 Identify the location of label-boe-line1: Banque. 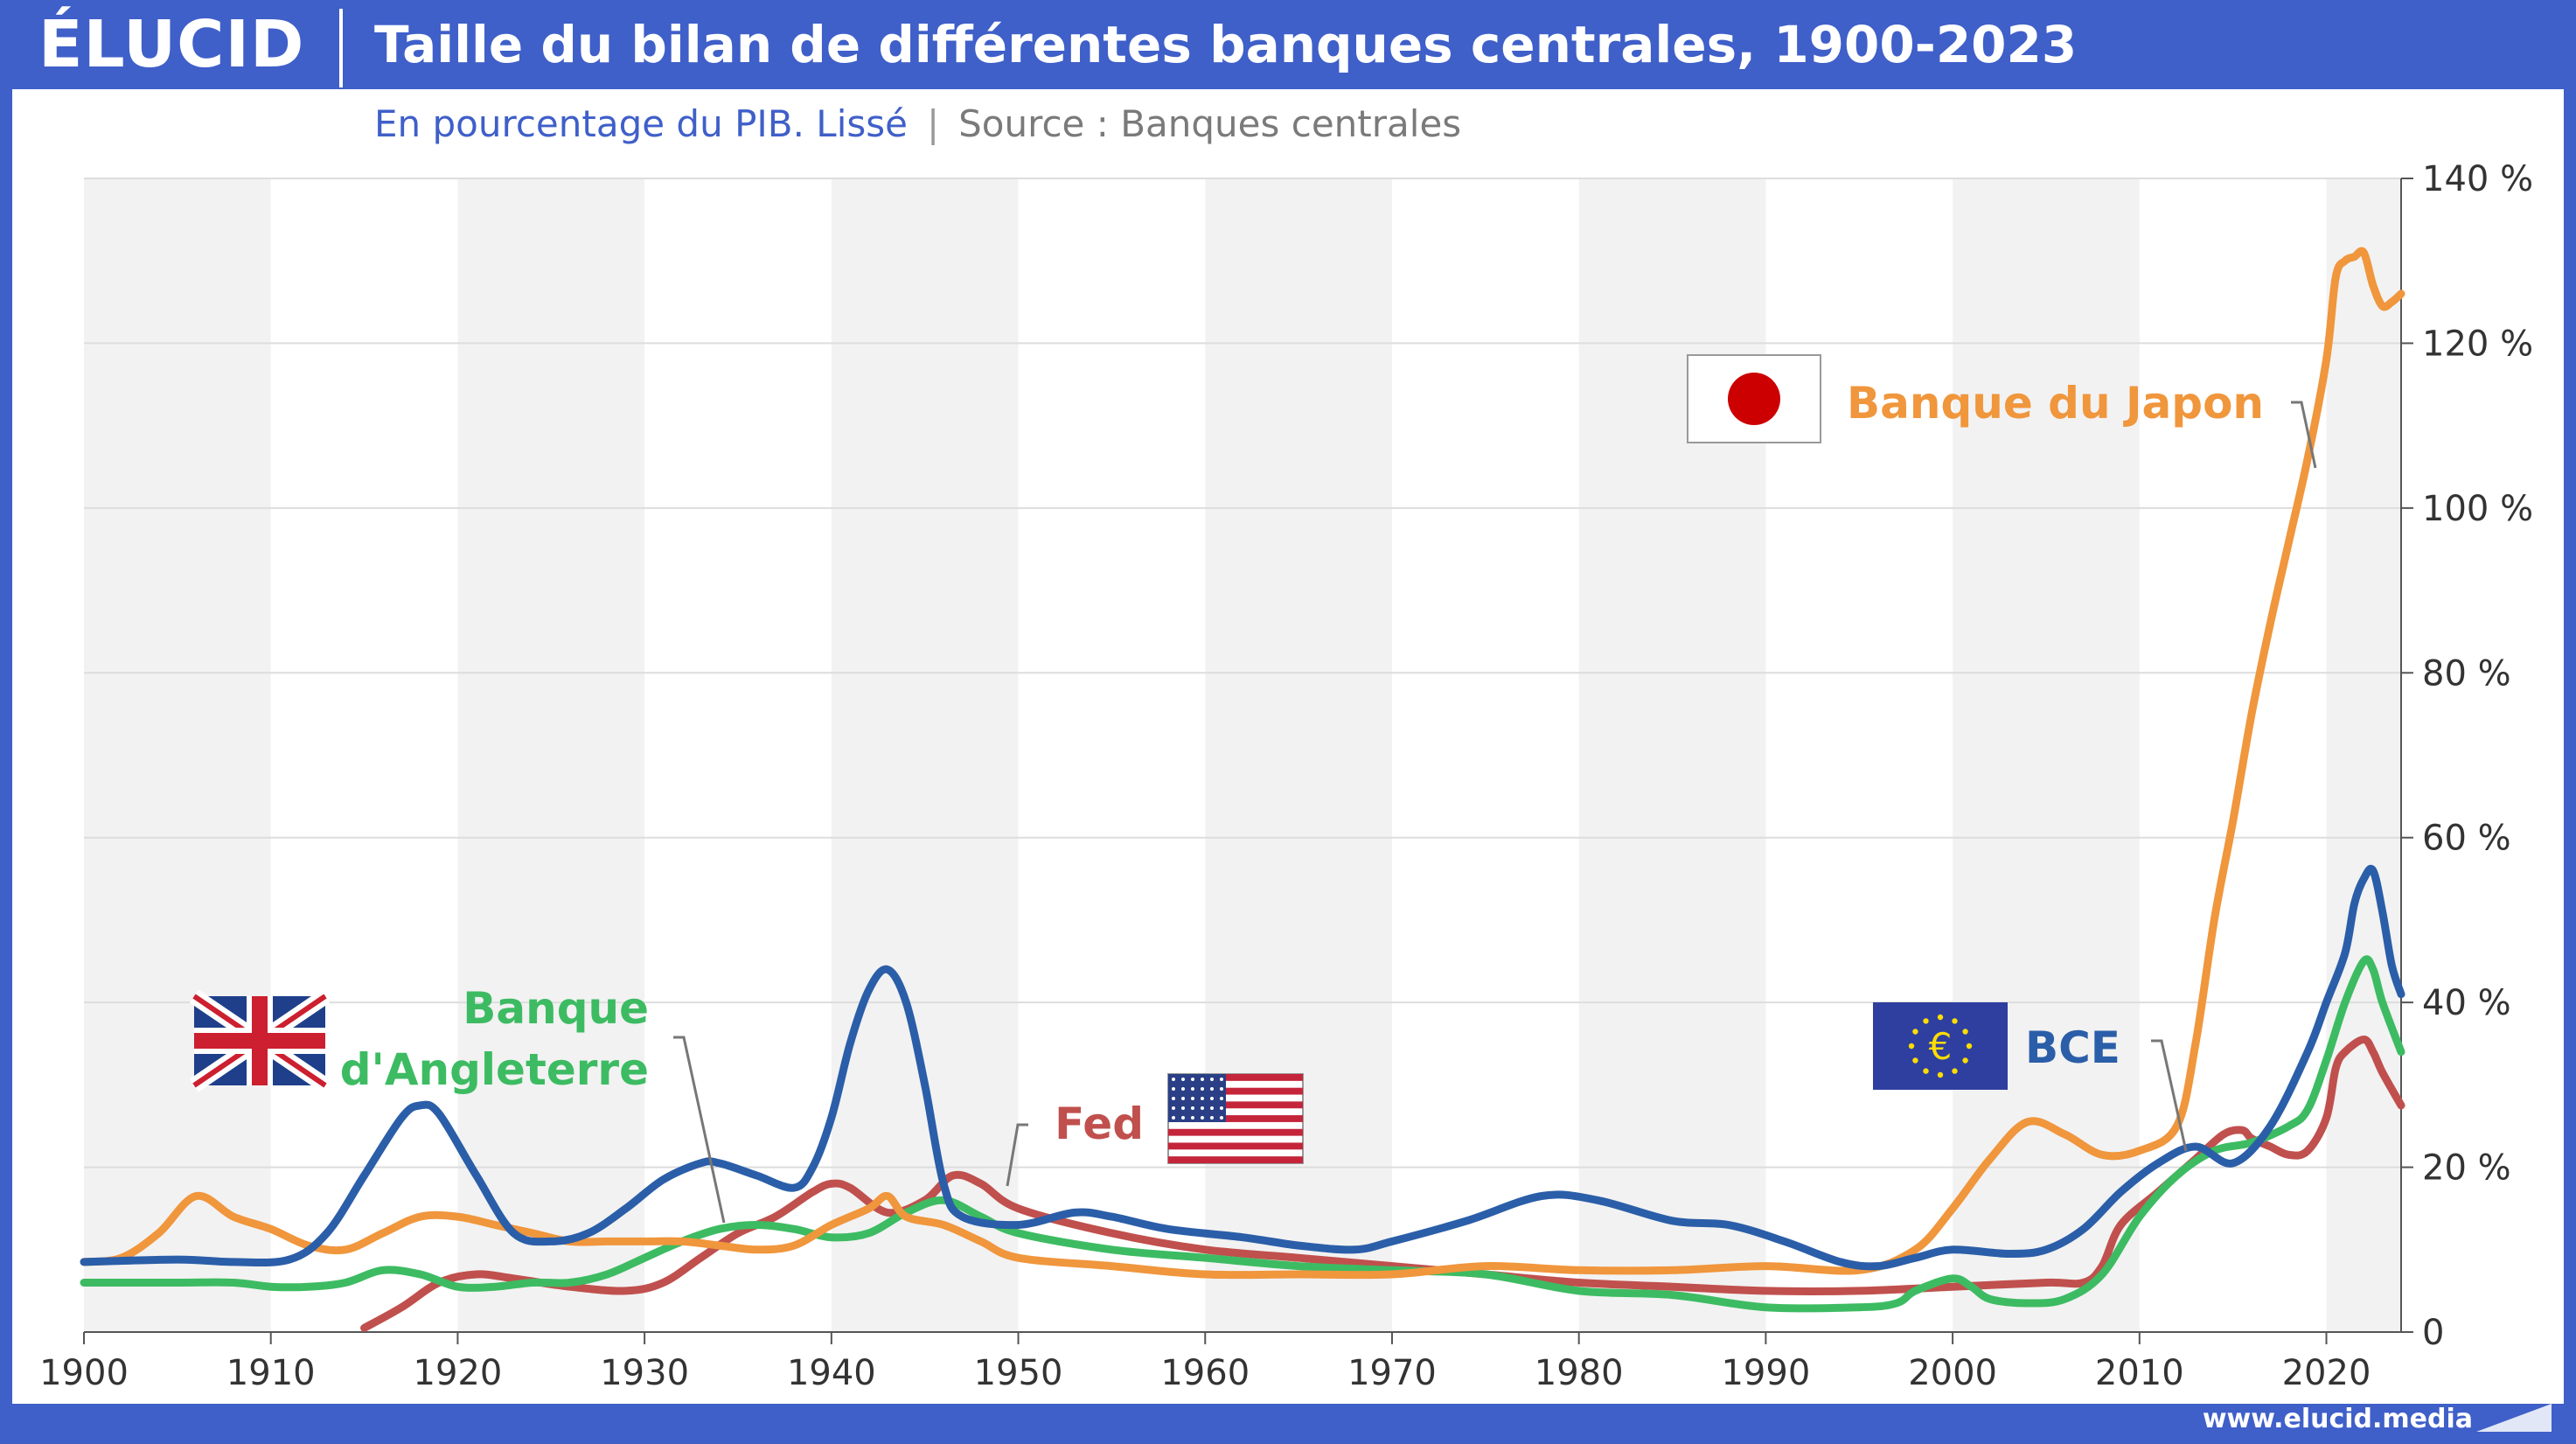
(556, 1008).